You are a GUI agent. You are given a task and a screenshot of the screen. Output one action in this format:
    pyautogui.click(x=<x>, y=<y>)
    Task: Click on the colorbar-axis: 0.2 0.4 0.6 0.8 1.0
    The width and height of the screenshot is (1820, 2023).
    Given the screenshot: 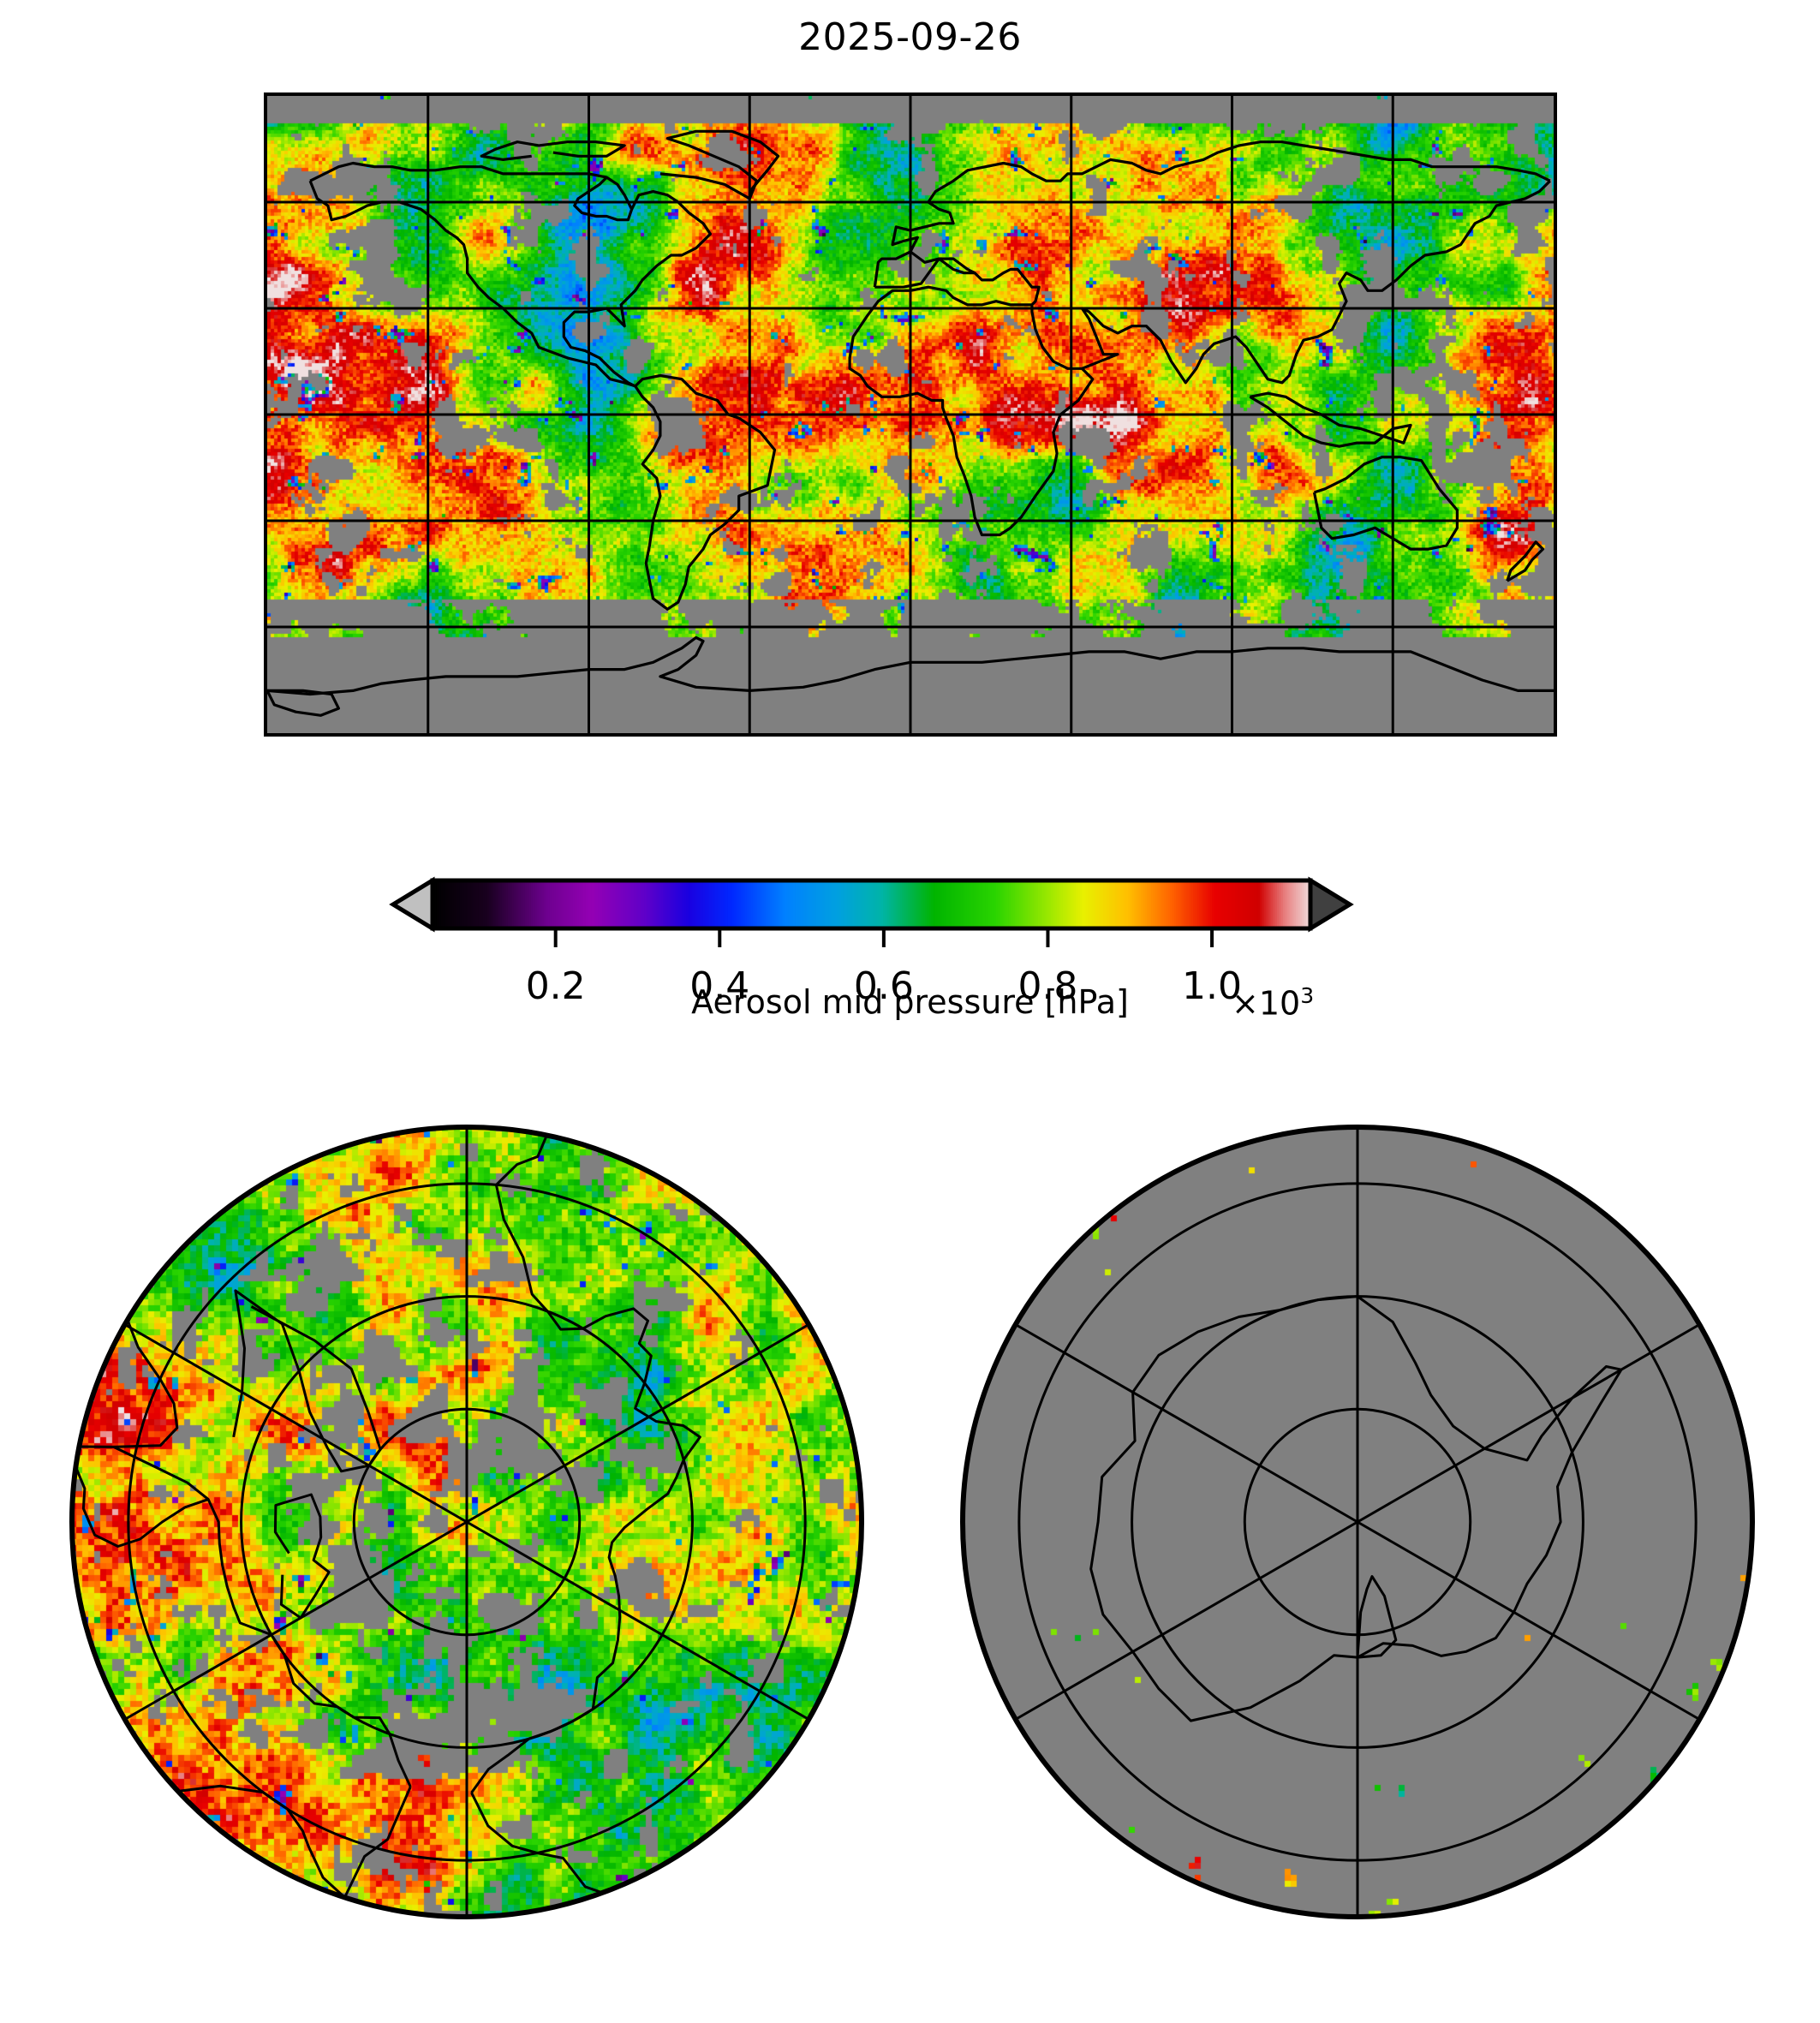 What is the action you would take?
    pyautogui.click(x=872, y=942)
    